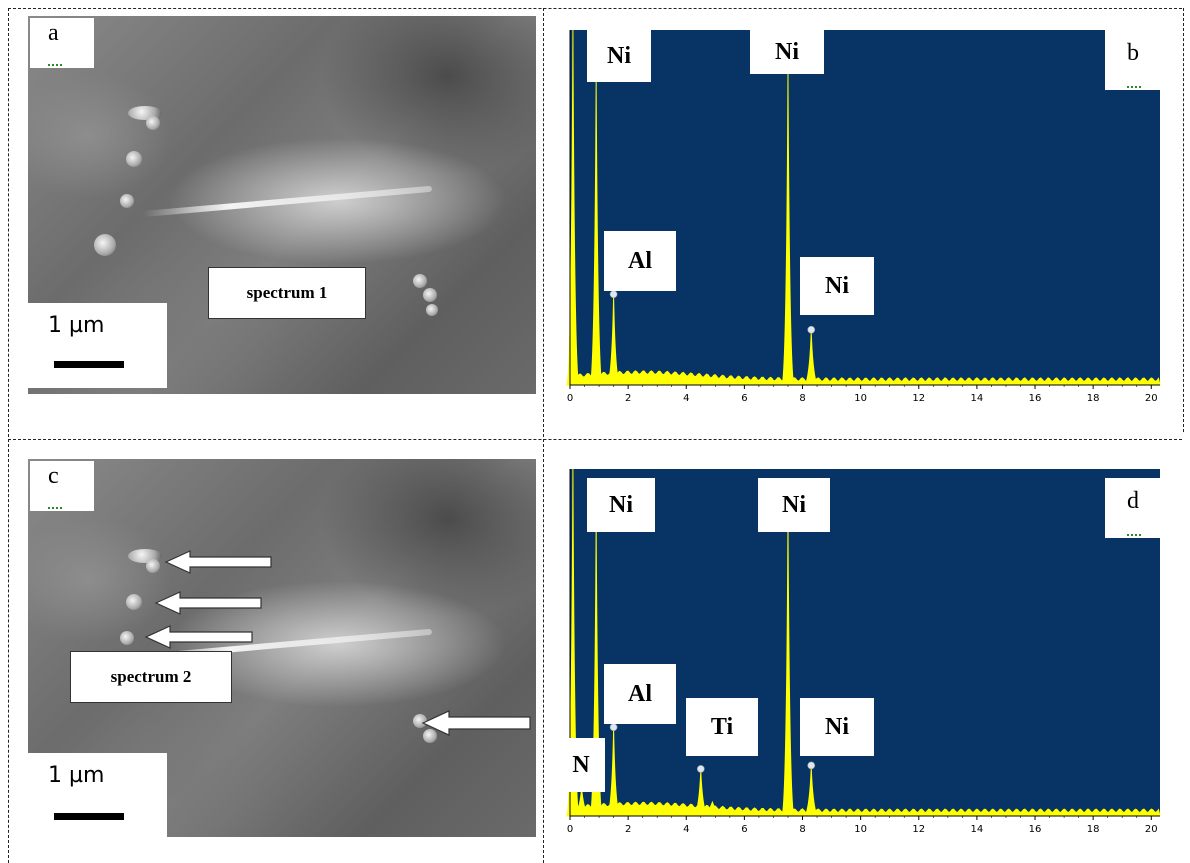  What do you see at coordinates (595, 439) in the screenshot?
I see `grid-divider-horizontal` at bounding box center [595, 439].